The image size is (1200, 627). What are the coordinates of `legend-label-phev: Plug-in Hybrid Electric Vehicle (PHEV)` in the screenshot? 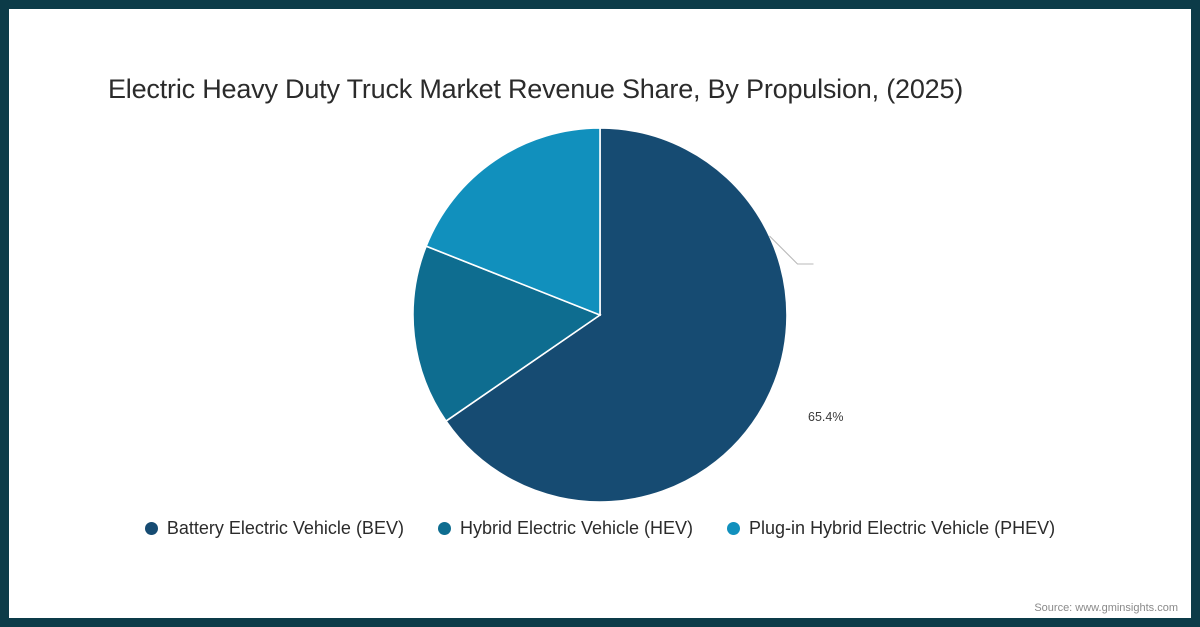 It's located at (902, 528).